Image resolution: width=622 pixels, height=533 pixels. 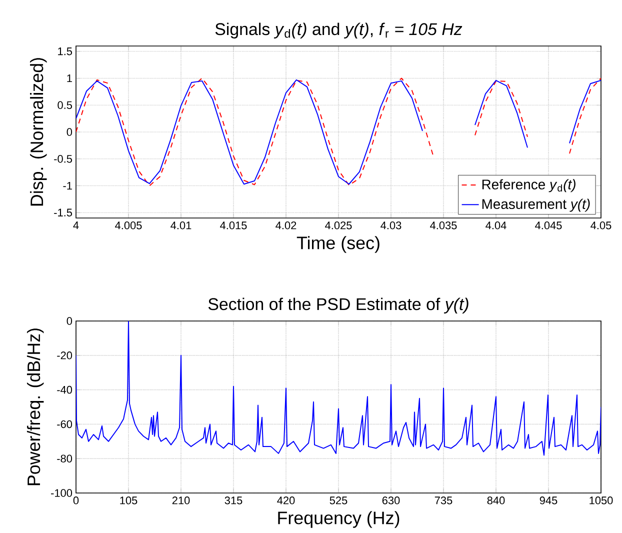 I want to click on x-tick-label: 4.02, so click(x=286, y=226).